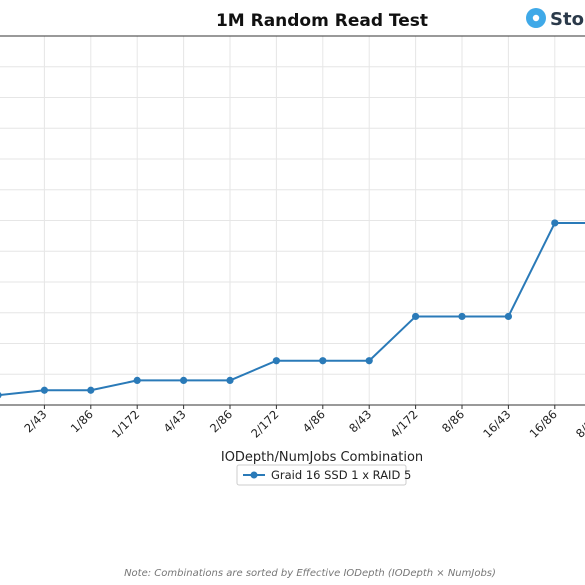 This screenshot has width=585, height=585. I want to click on legend-marker, so click(254, 475).